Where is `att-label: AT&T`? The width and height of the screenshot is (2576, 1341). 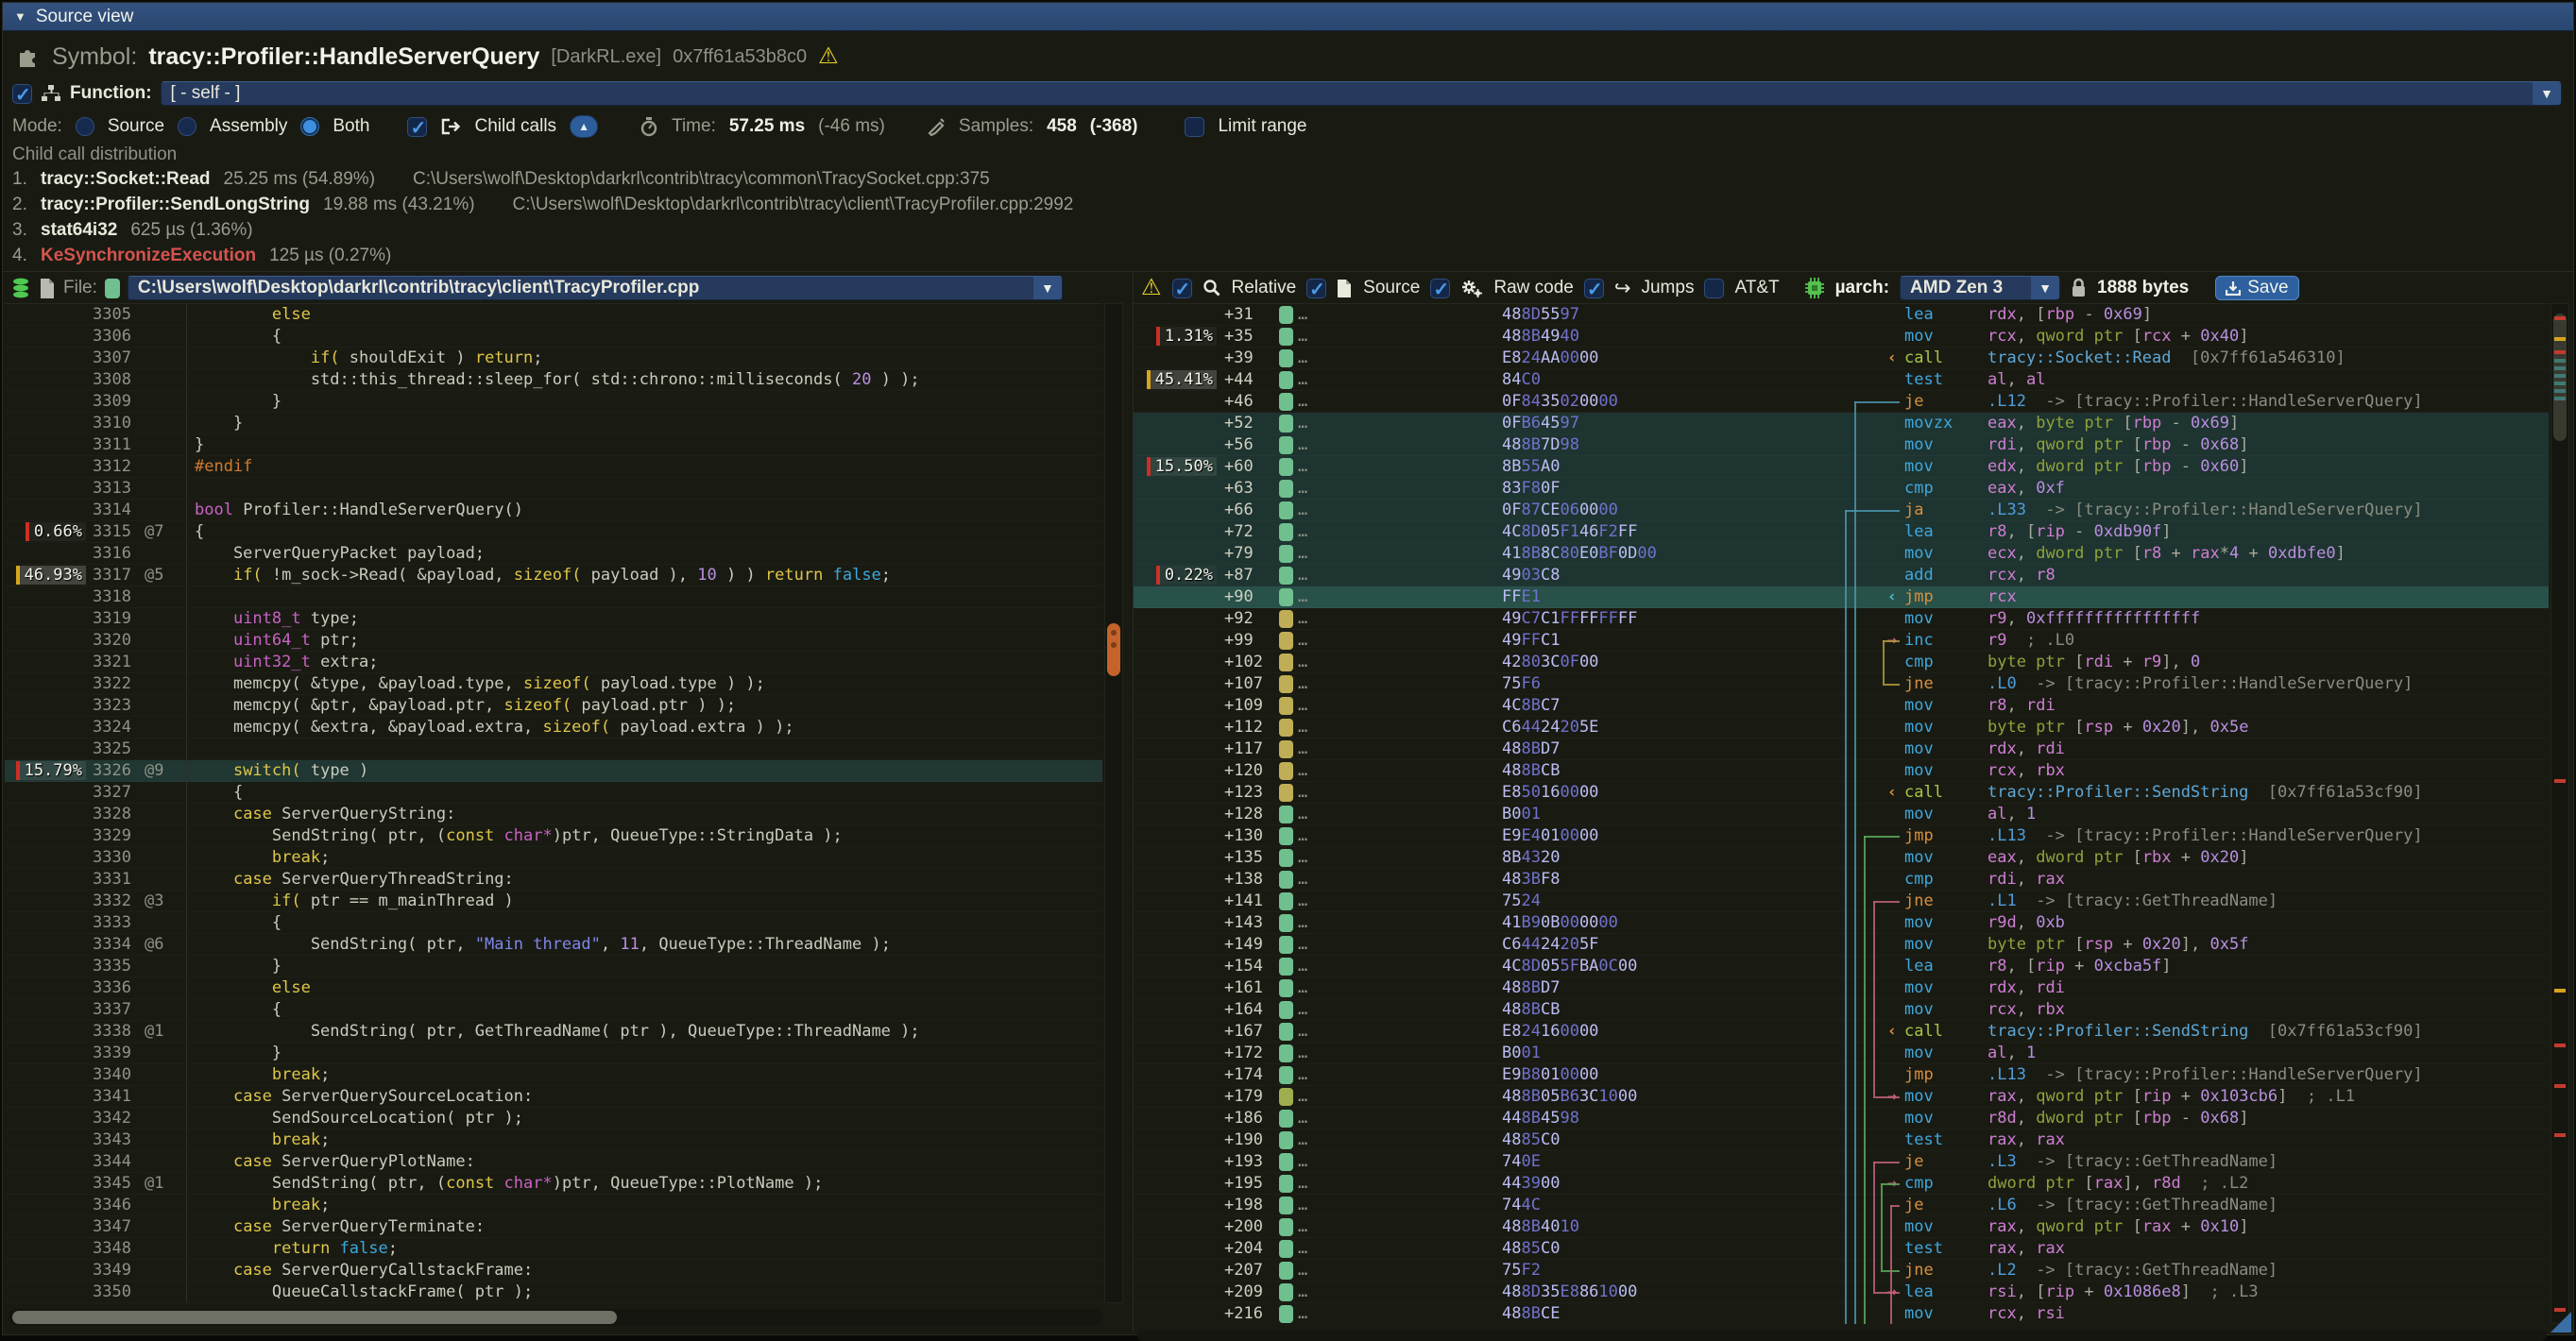 att-label: AT&T is located at coordinates (1757, 288).